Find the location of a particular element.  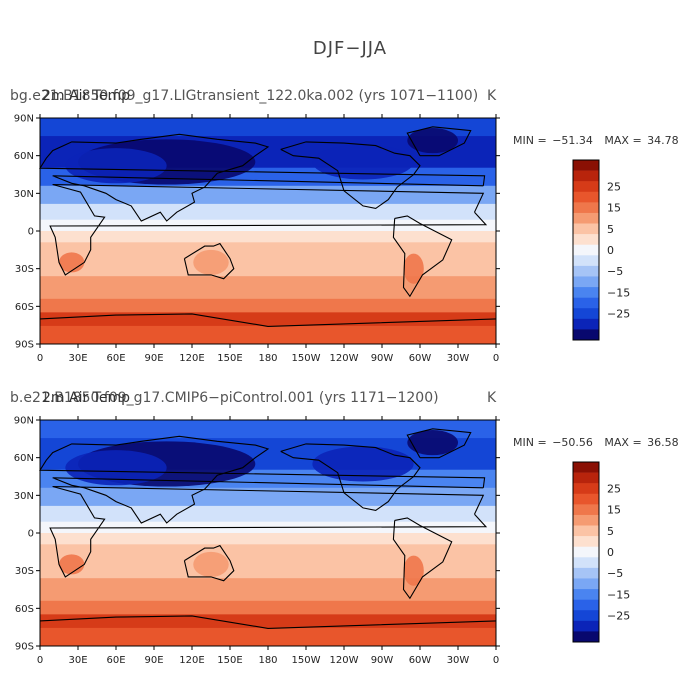

colorbar-label: −5 is located at coordinates (615, 271).